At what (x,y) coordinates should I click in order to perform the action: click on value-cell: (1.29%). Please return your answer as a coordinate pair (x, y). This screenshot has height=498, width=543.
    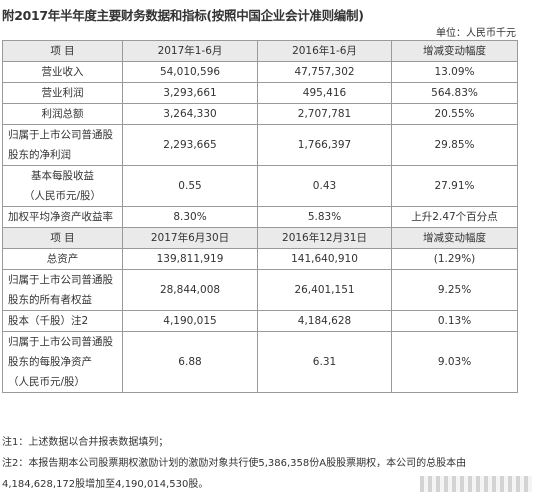
    Looking at the image, I should click on (454, 259).